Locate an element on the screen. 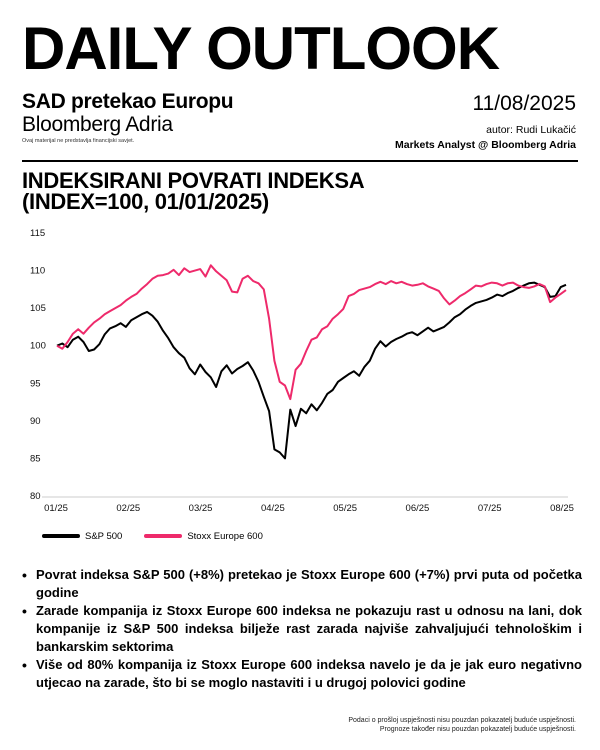  x-tick-label: 07/25 is located at coordinates (490, 508).